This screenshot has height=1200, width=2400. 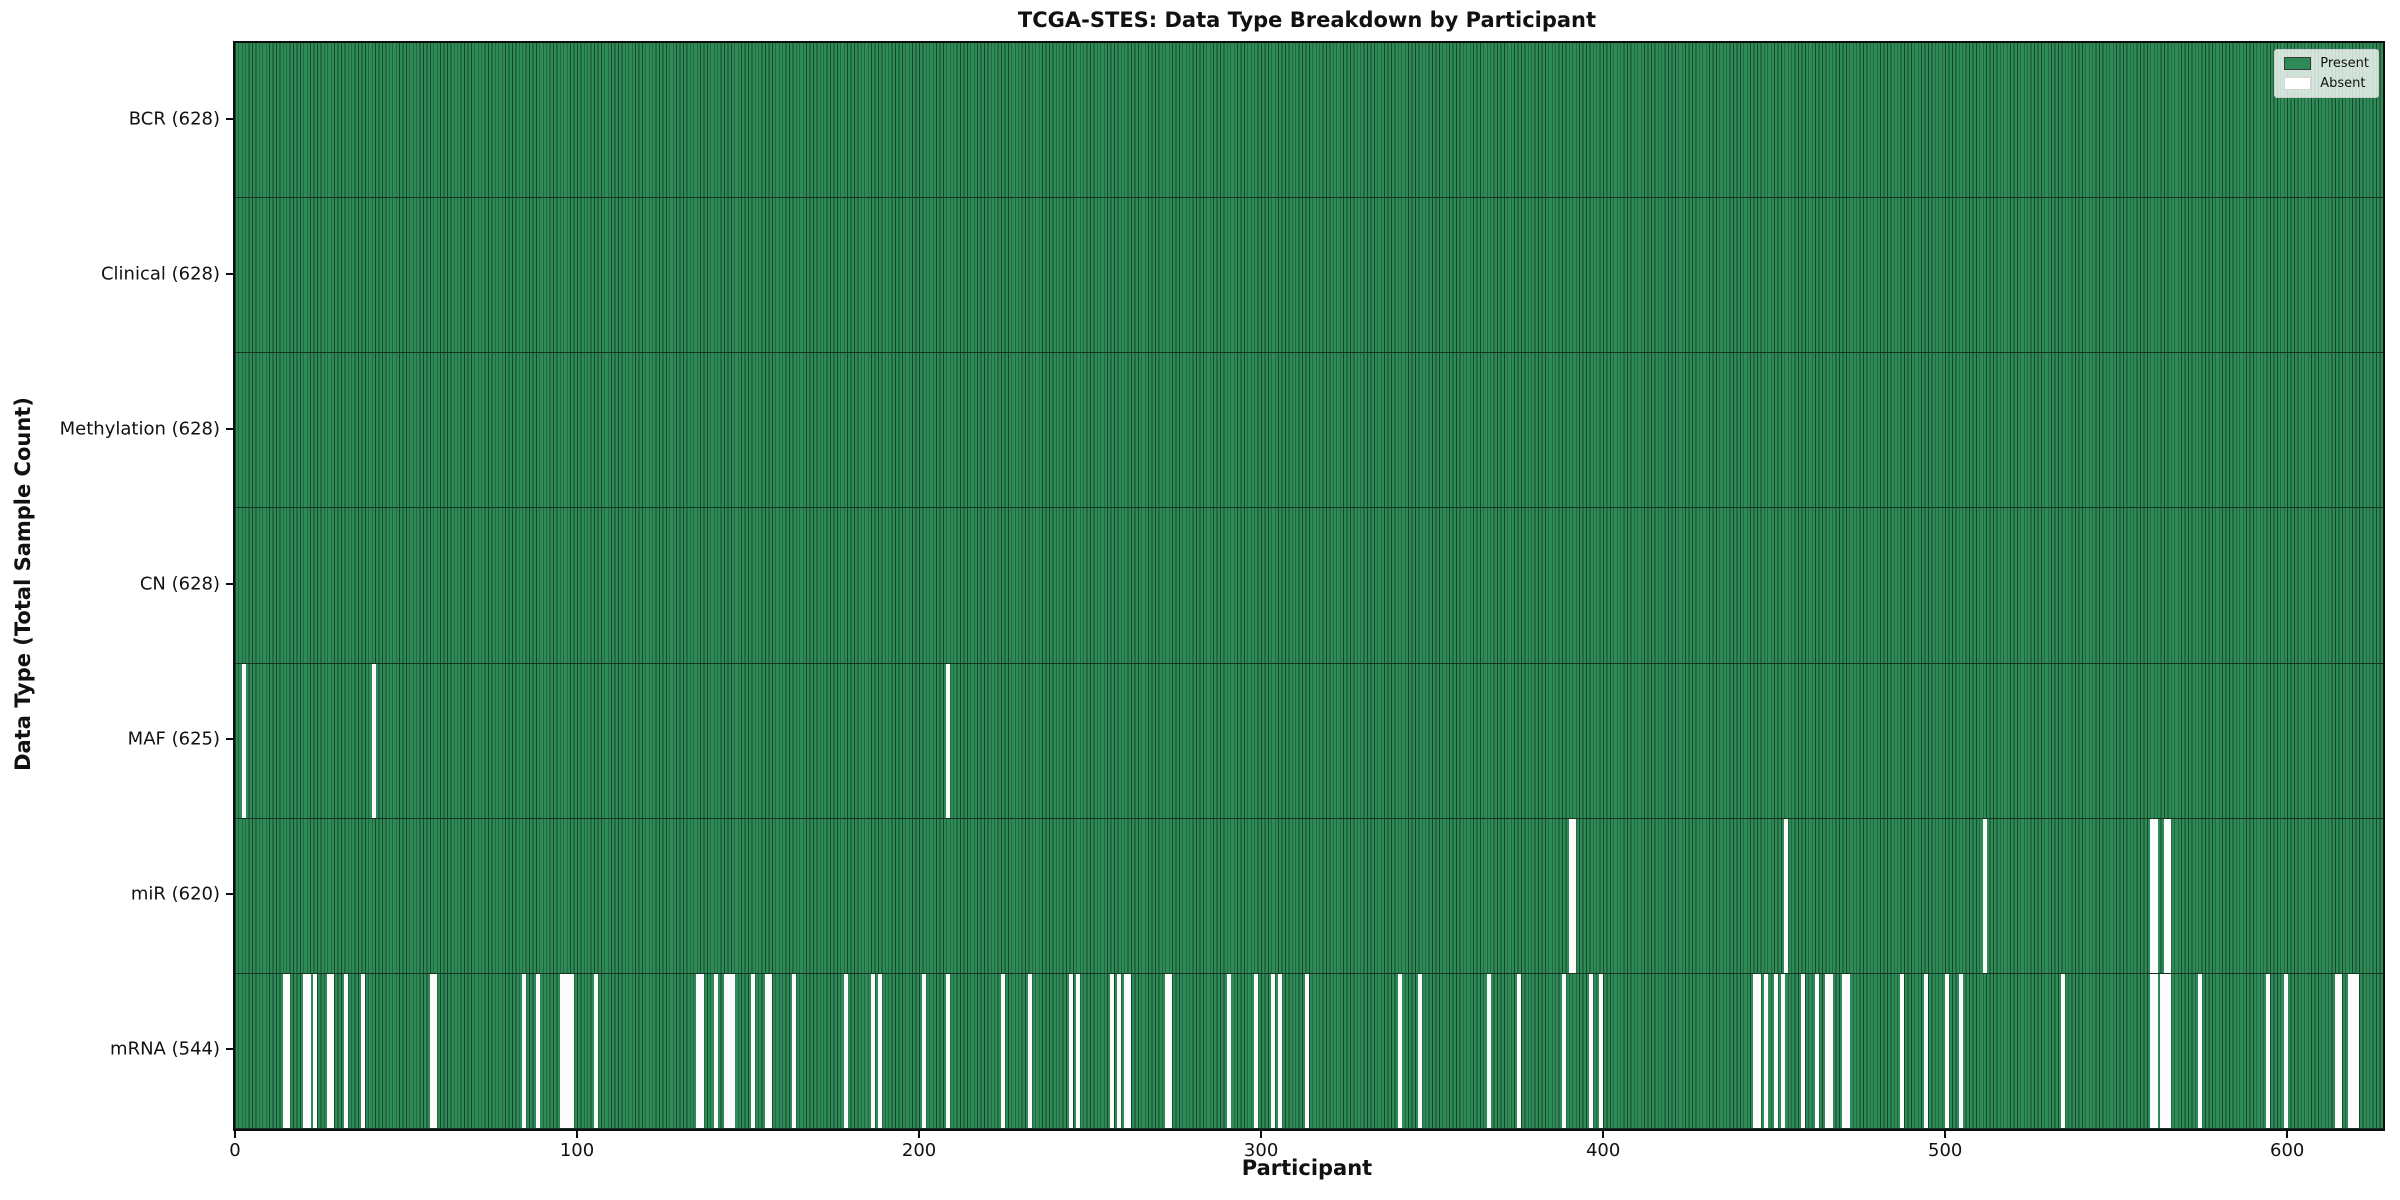 I want to click on legend-label: Present, so click(x=2344, y=63).